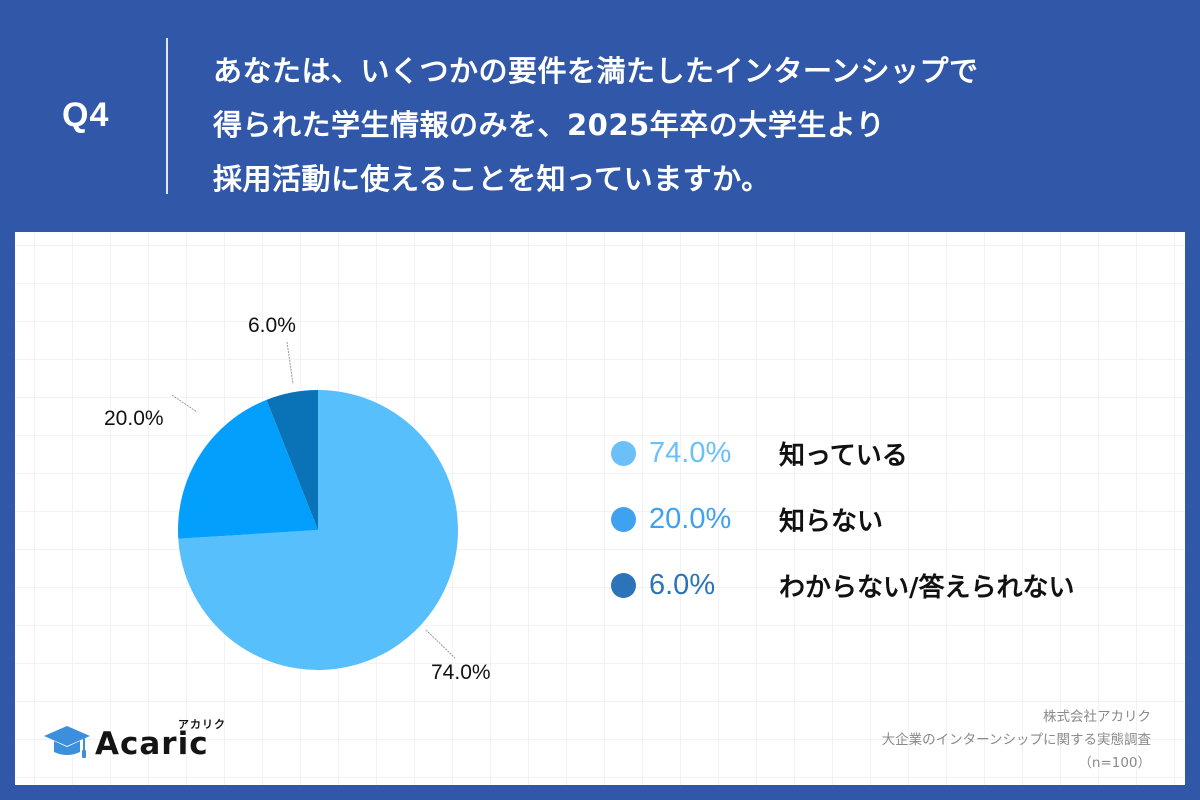  Describe the element at coordinates (152, 744) in the screenshot. I see `logo-wordmark: Acaric` at that location.